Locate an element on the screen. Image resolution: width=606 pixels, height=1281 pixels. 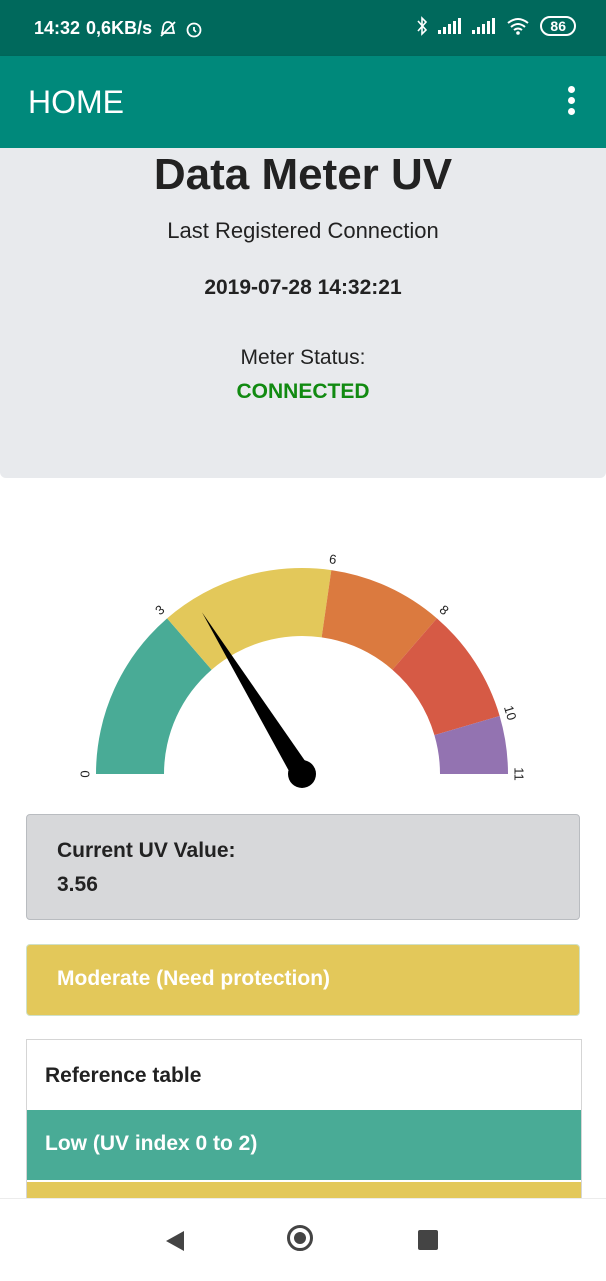
uv-gauge: 0 3 6 8 10 11 is located at coordinates (303, 669).